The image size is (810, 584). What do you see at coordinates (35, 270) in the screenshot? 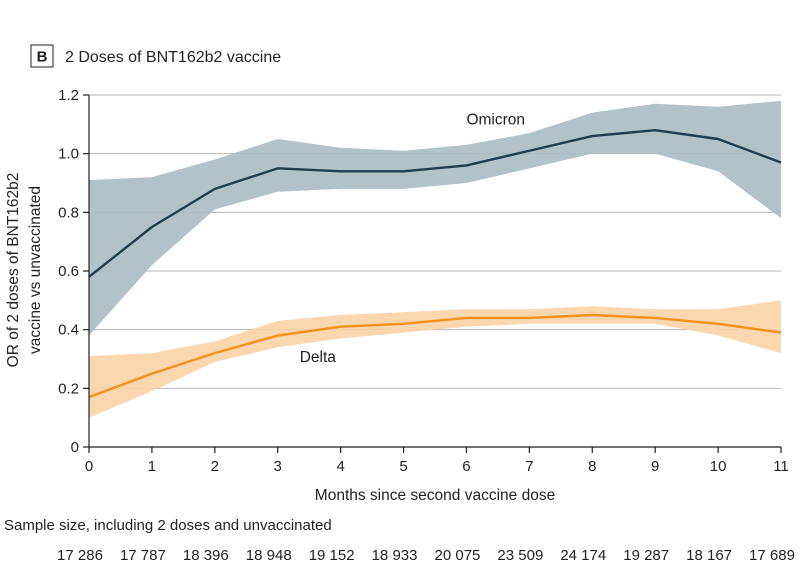
I see `y-axis-label-line-2: vaccine vs unvaccinated` at bounding box center [35, 270].